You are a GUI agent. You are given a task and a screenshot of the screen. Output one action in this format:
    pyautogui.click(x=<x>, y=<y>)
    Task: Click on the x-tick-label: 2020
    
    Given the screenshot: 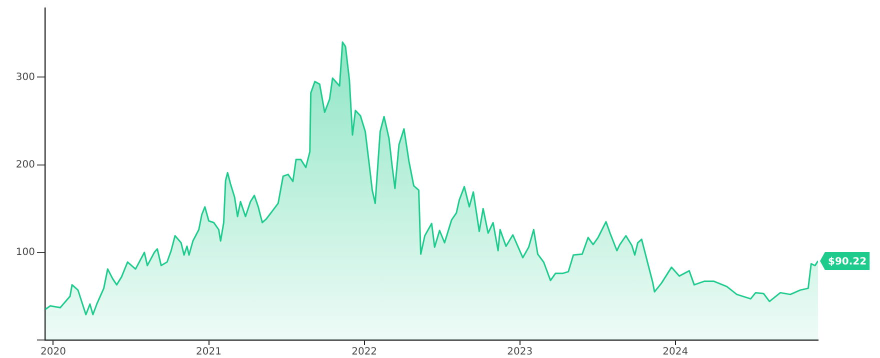 What is the action you would take?
    pyautogui.click(x=53, y=352)
    